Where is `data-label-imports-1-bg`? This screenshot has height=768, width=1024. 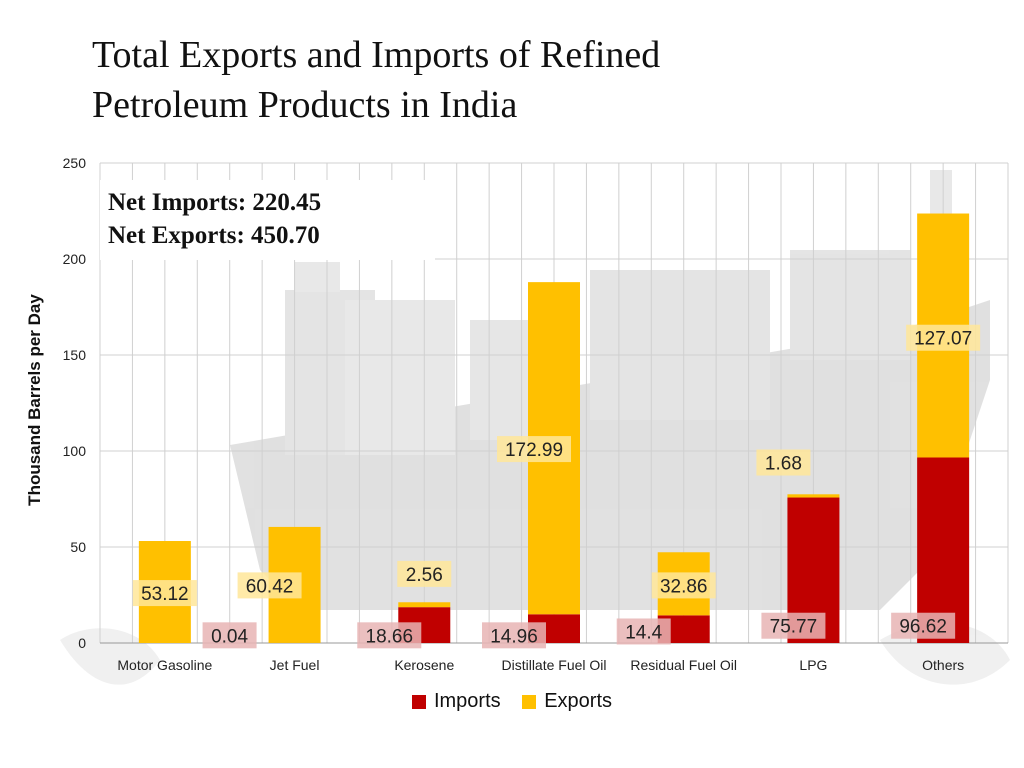 data-label-imports-1-bg is located at coordinates (229, 635).